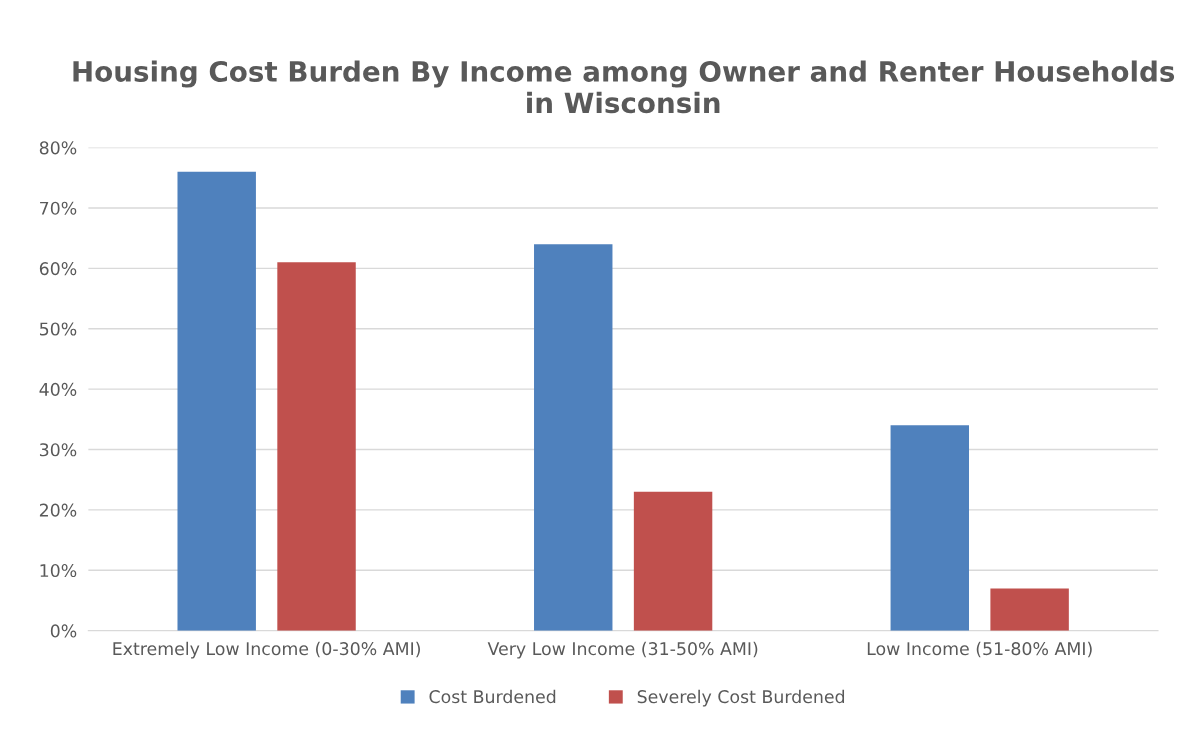  I want to click on y-tick-label: 40%, so click(58, 389).